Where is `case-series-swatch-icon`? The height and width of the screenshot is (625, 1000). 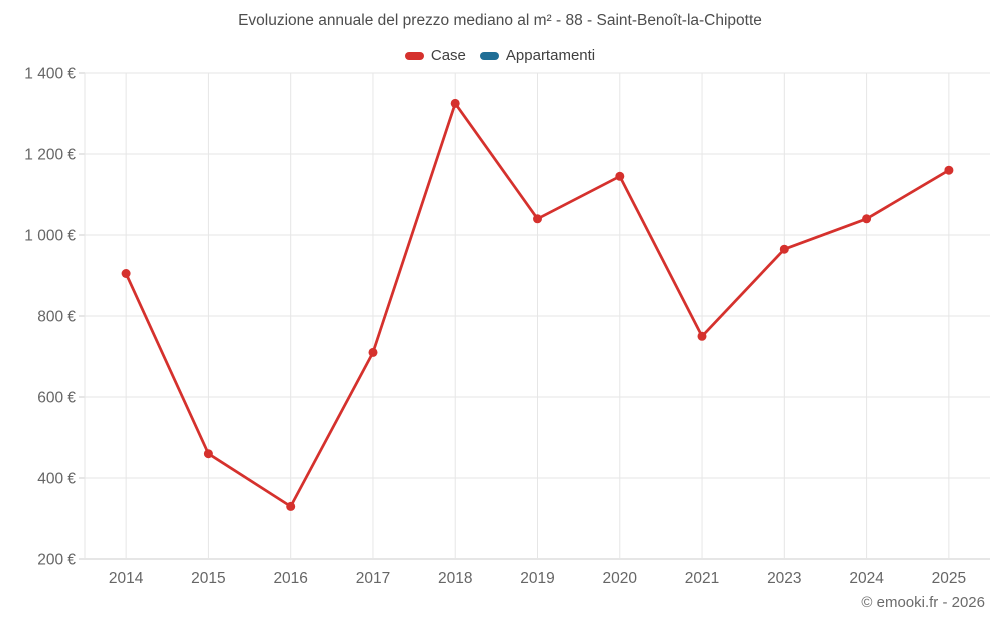
case-series-swatch-icon is located at coordinates (414, 55).